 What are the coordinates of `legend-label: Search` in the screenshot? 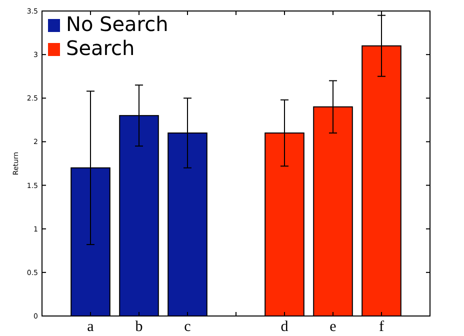 It's located at (100, 48).